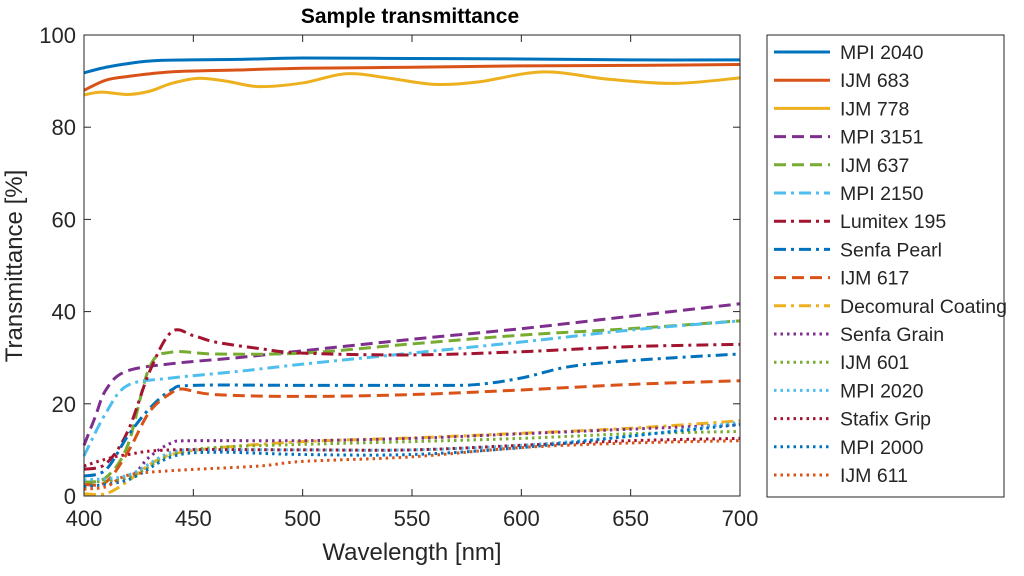 This screenshot has height=576, width=1024. Describe the element at coordinates (84, 518) in the screenshot. I see `x-tick-label: 400` at that location.